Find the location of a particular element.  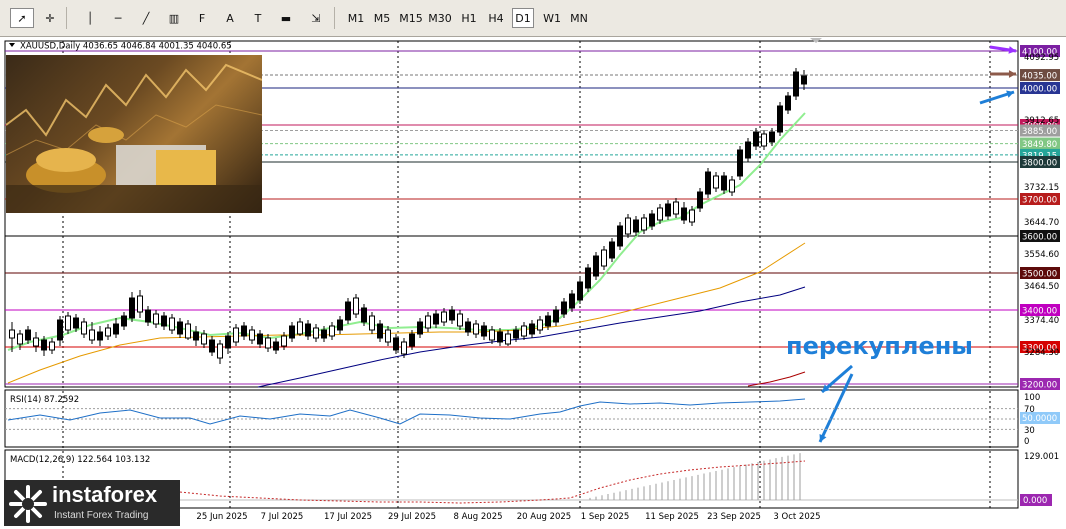

price-level-label: 3300.00 is located at coordinates (1039, 349).